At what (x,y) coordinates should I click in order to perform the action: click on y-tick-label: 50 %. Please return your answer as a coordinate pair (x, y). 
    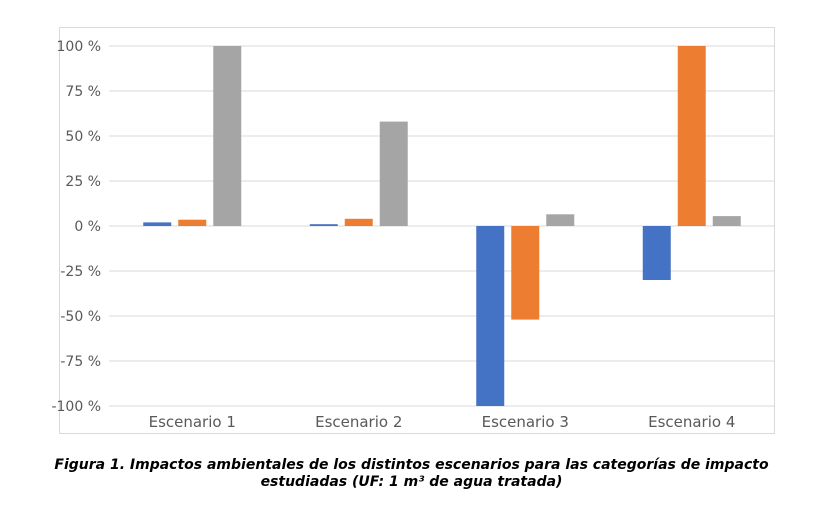
    Looking at the image, I should click on (83, 137).